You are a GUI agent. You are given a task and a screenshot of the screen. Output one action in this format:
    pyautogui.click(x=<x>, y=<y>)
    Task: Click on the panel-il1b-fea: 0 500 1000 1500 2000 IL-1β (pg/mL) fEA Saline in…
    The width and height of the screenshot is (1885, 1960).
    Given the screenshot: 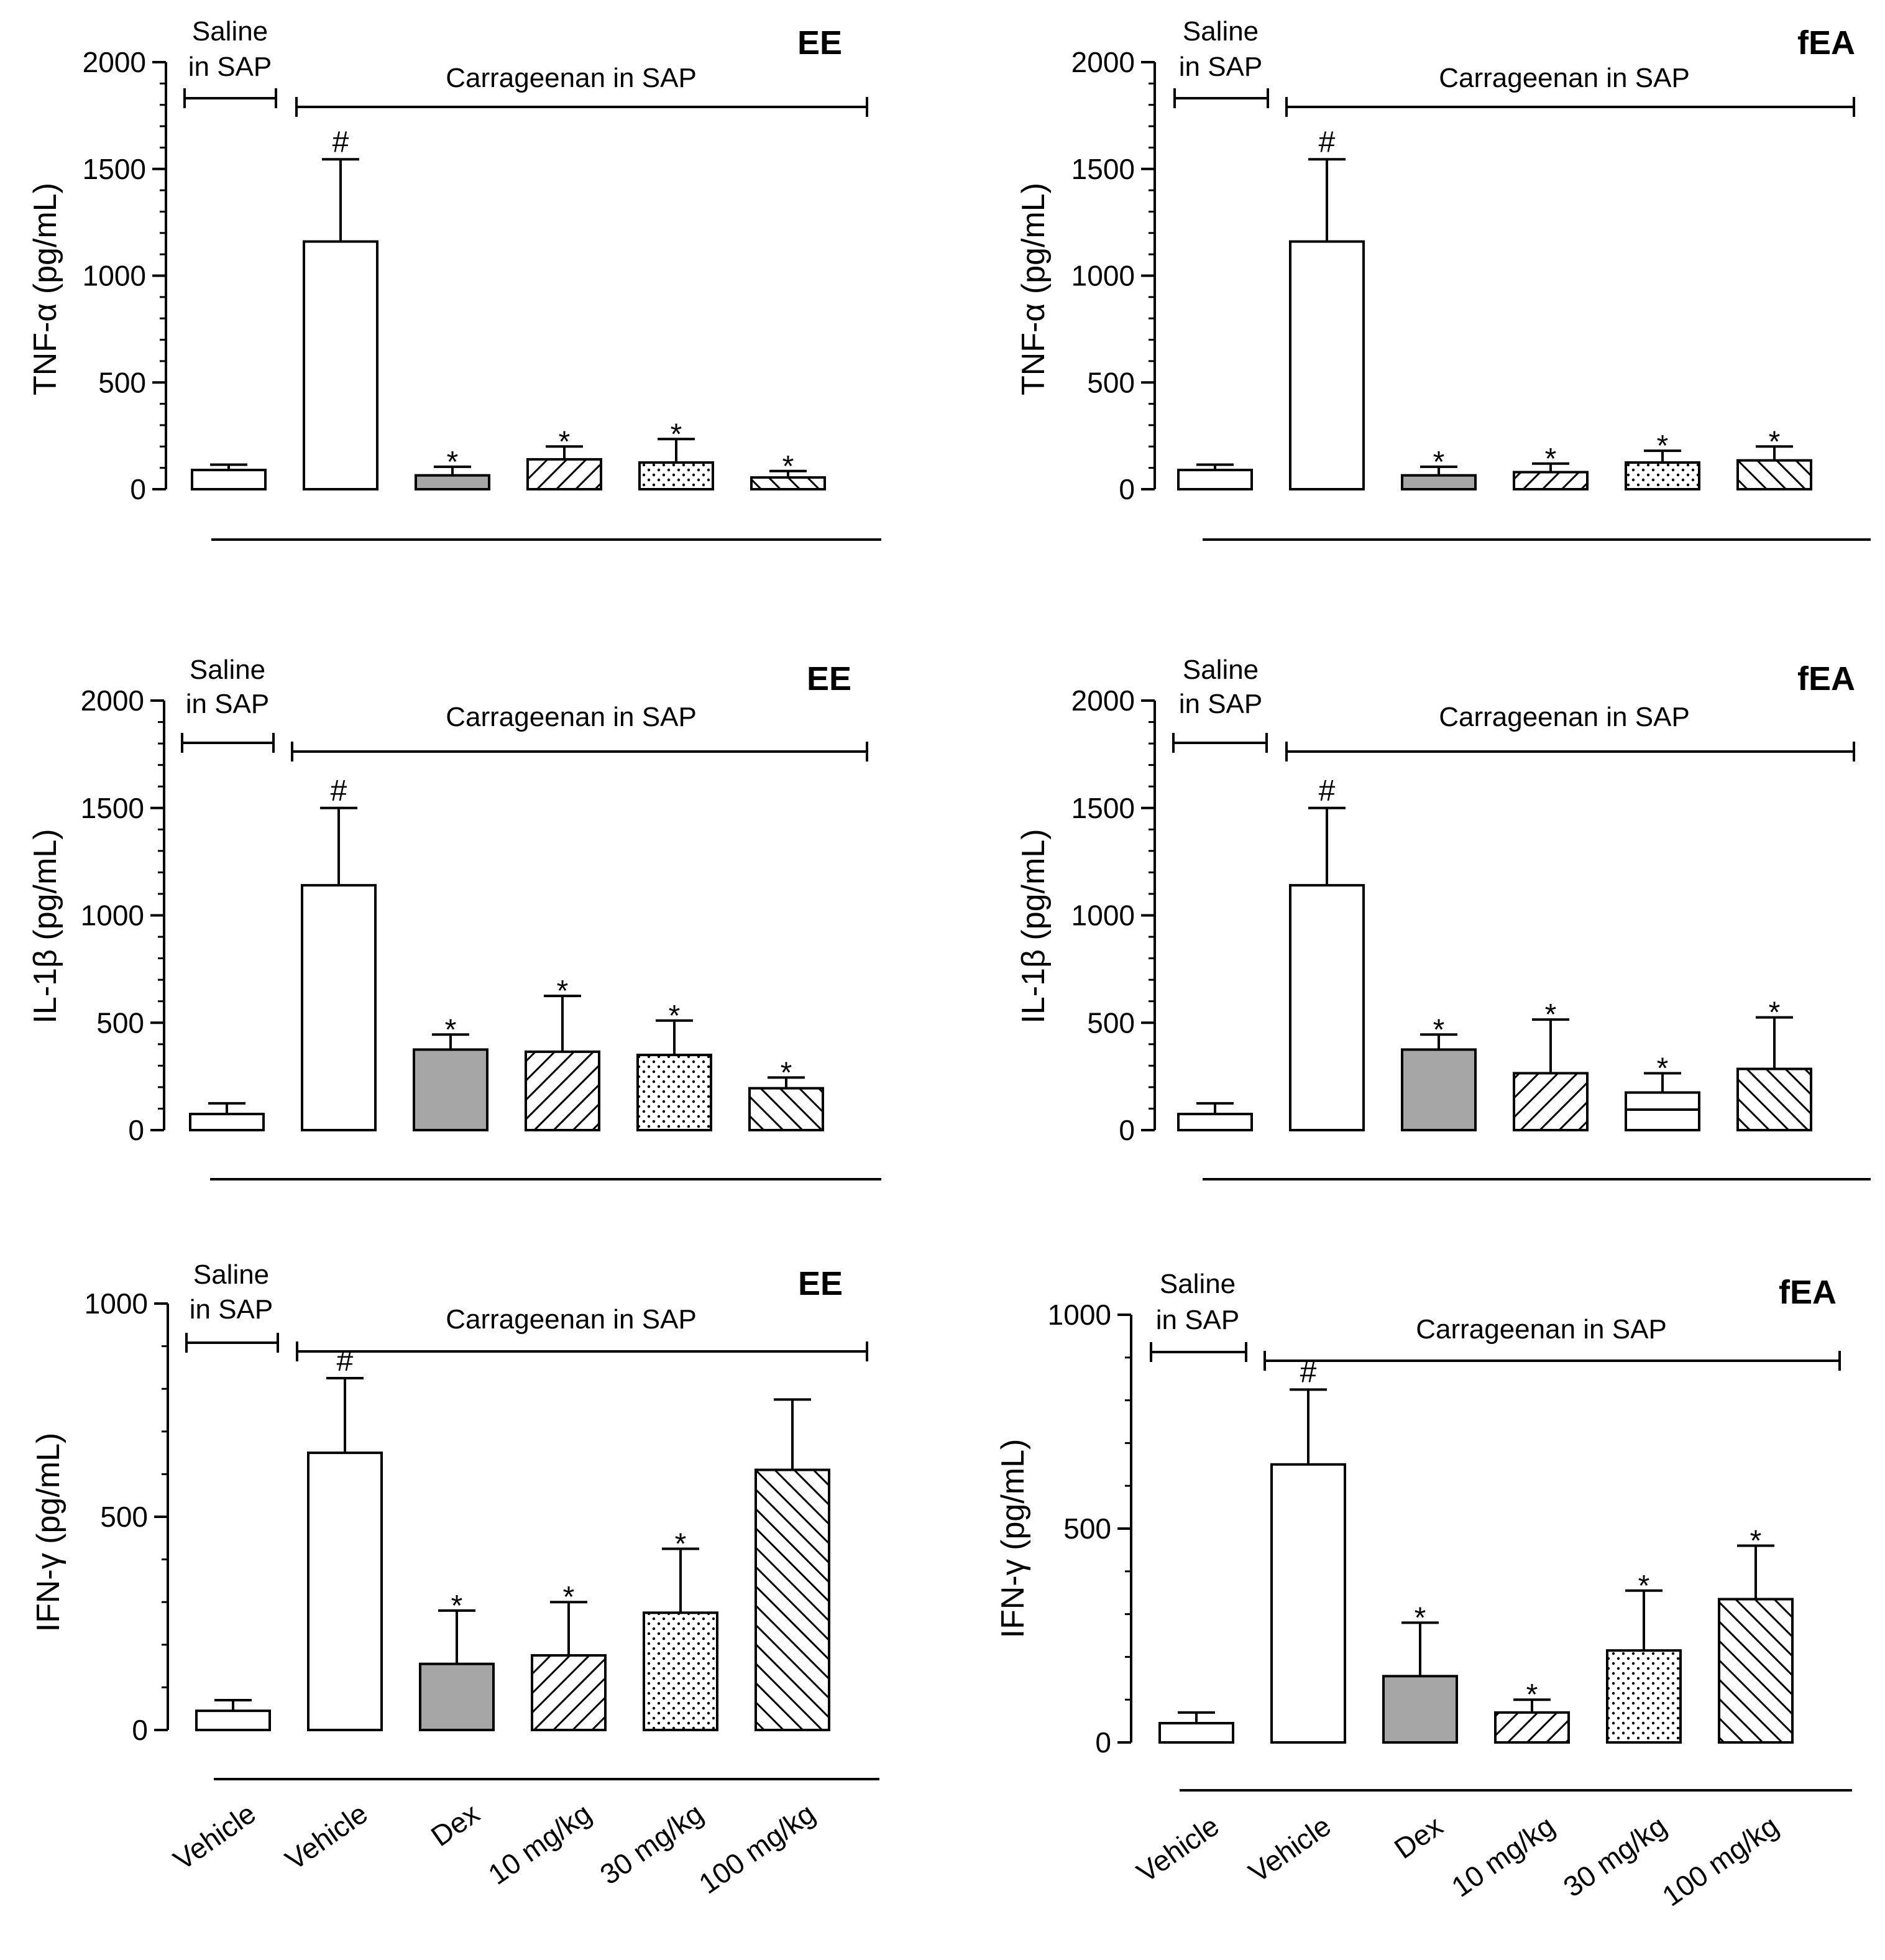 What is the action you would take?
    pyautogui.click(x=1443, y=917)
    